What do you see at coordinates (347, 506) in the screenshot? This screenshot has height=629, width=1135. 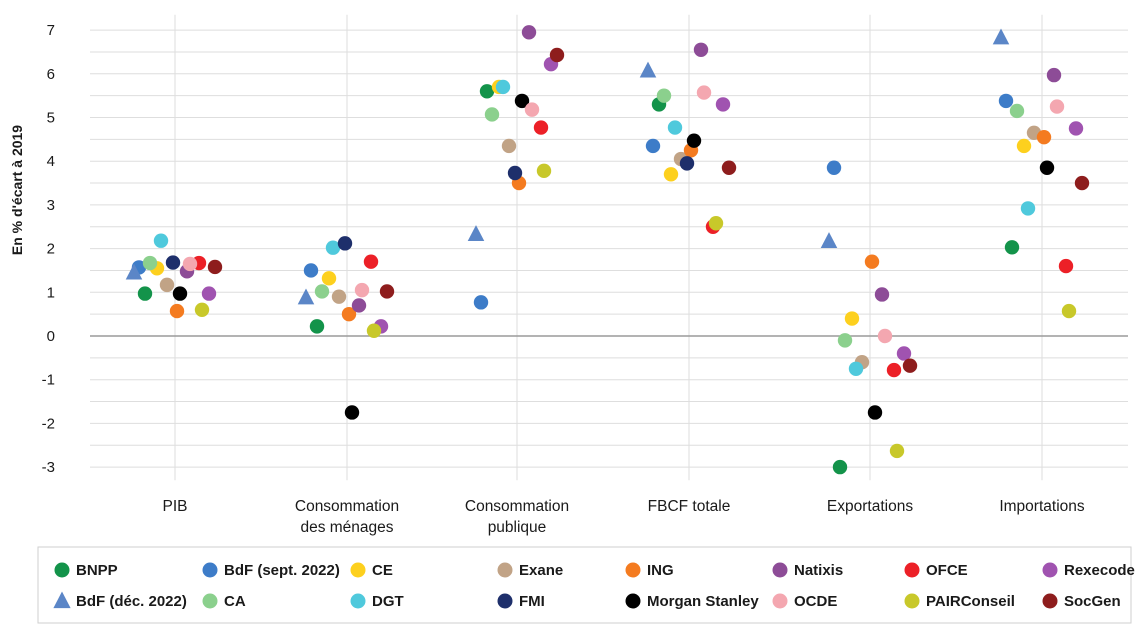 I see `x-category-label: Consommation` at bounding box center [347, 506].